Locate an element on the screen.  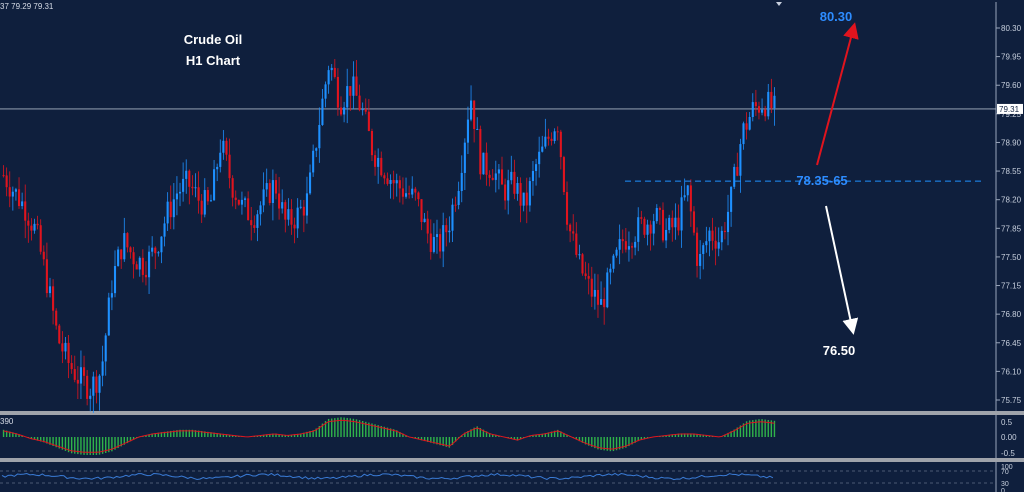
price-tick-label: 76.45 is located at coordinates (1011, 343).